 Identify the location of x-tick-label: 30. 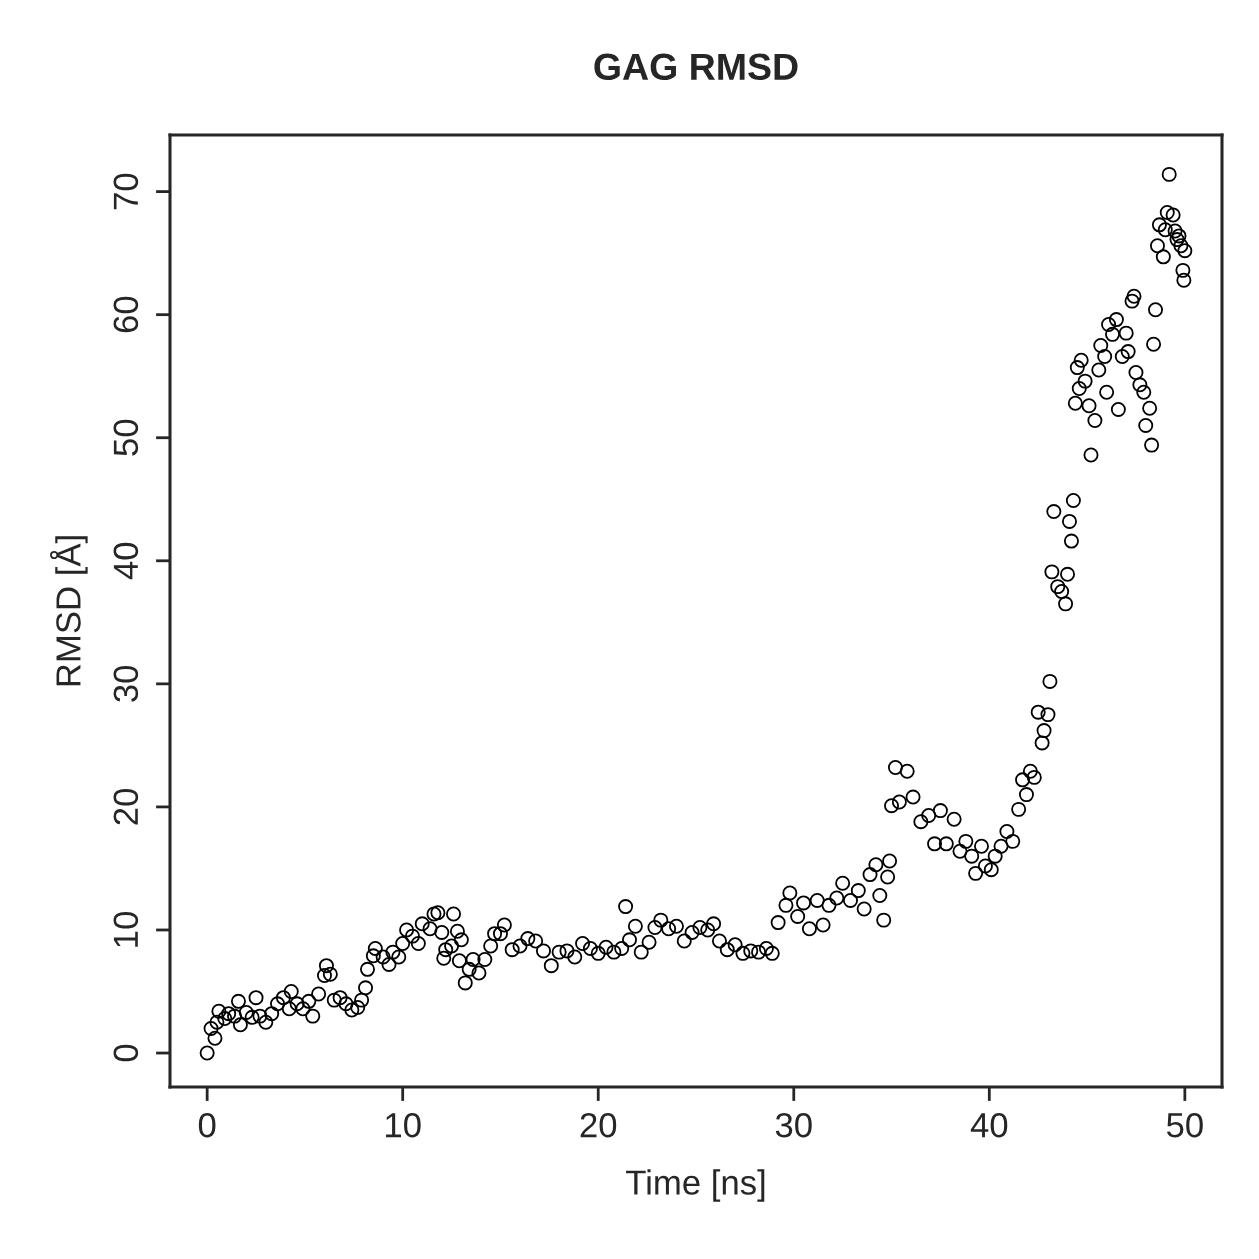
(793, 1125).